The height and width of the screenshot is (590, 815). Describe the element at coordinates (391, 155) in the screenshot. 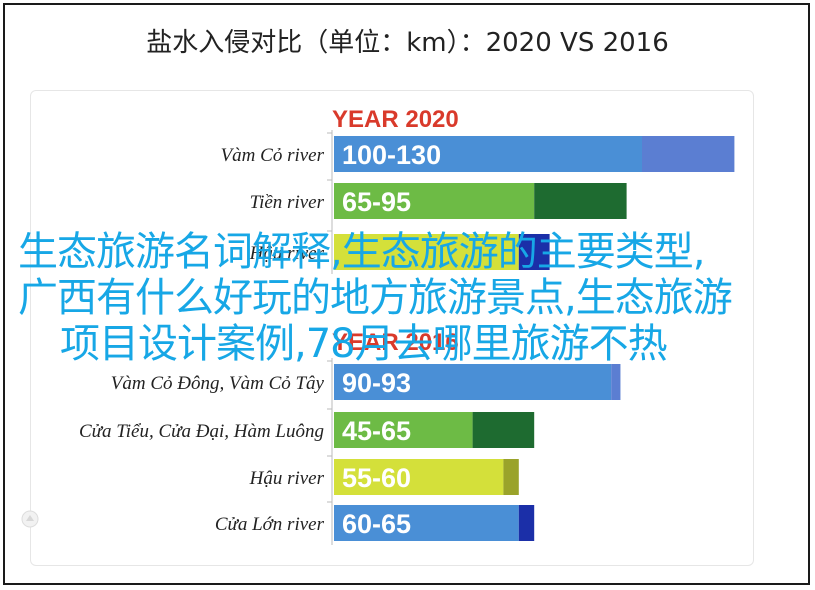

I see `data-label: 100-130` at that location.